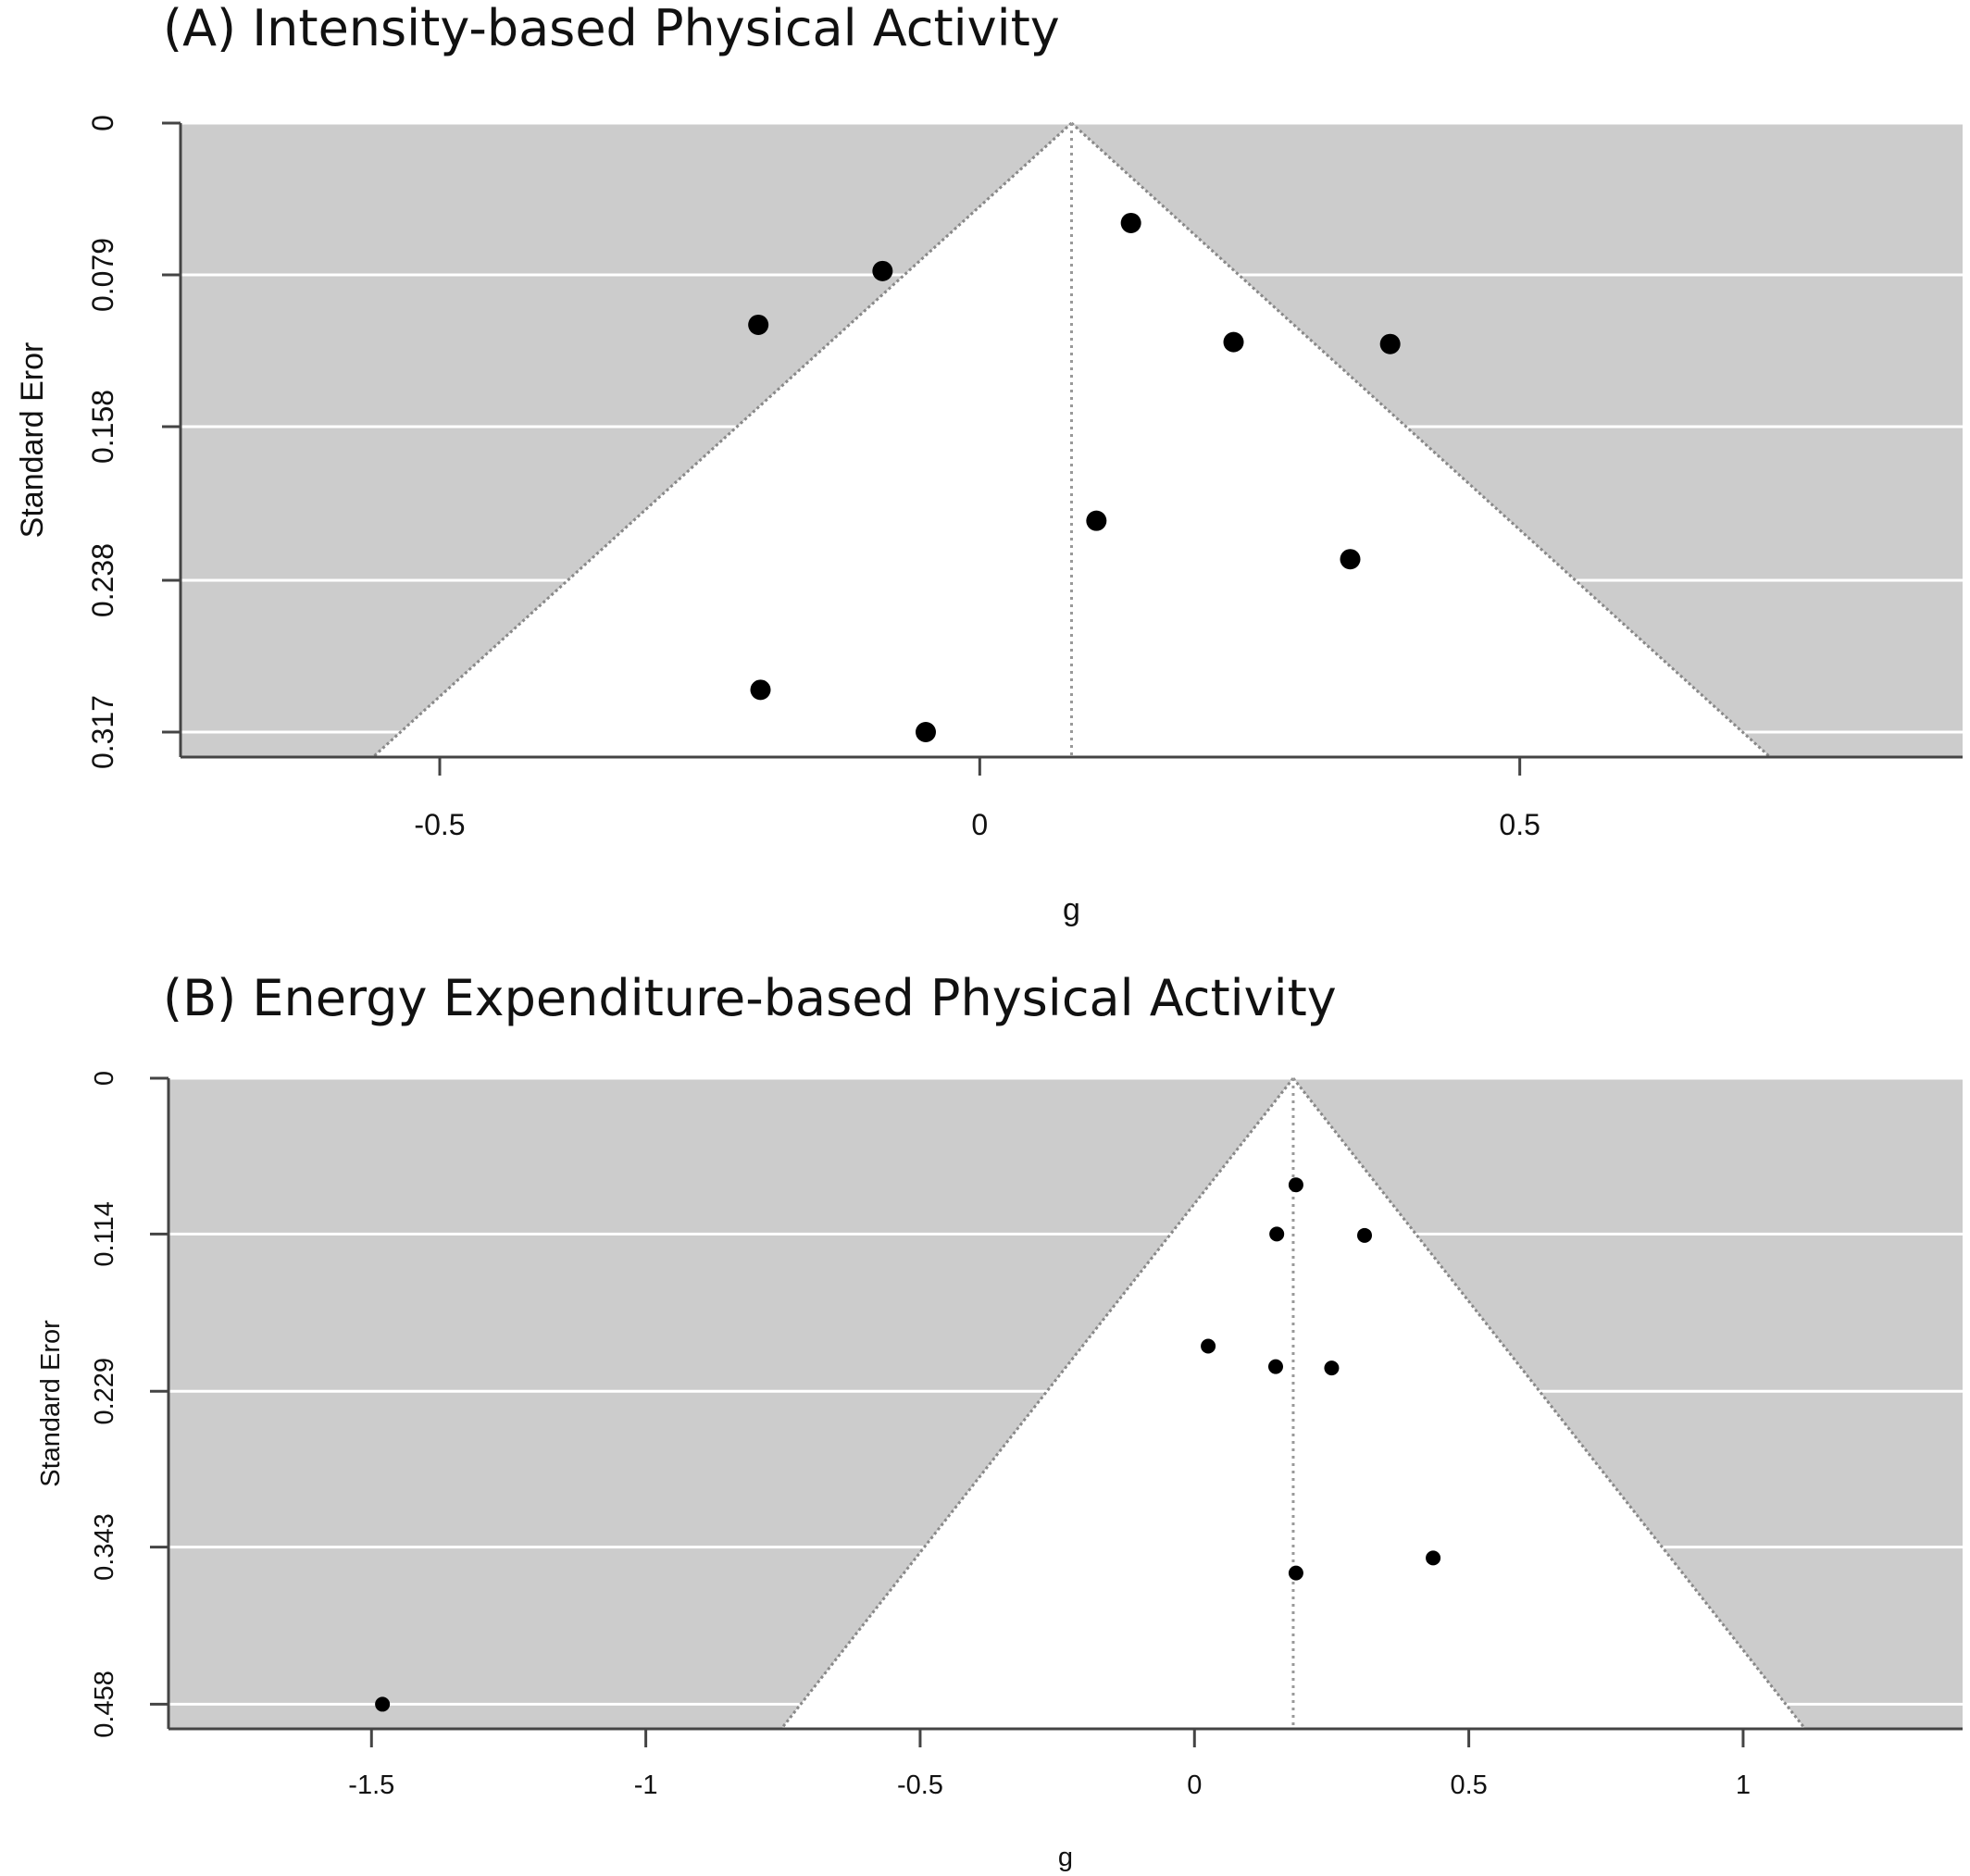  I want to click on y-tick-label: 0.229, so click(104, 1391).